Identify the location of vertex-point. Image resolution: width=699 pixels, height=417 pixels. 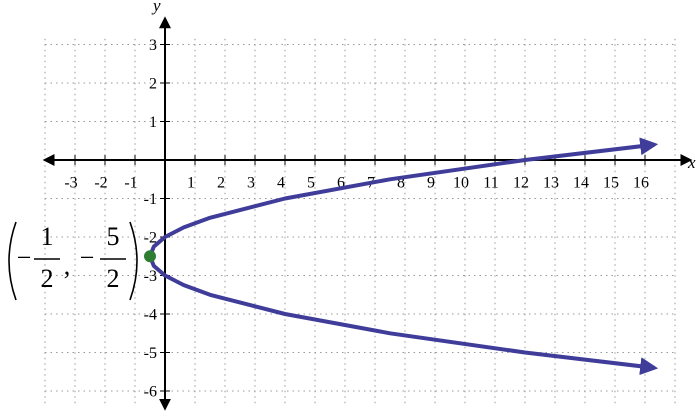
(150, 256).